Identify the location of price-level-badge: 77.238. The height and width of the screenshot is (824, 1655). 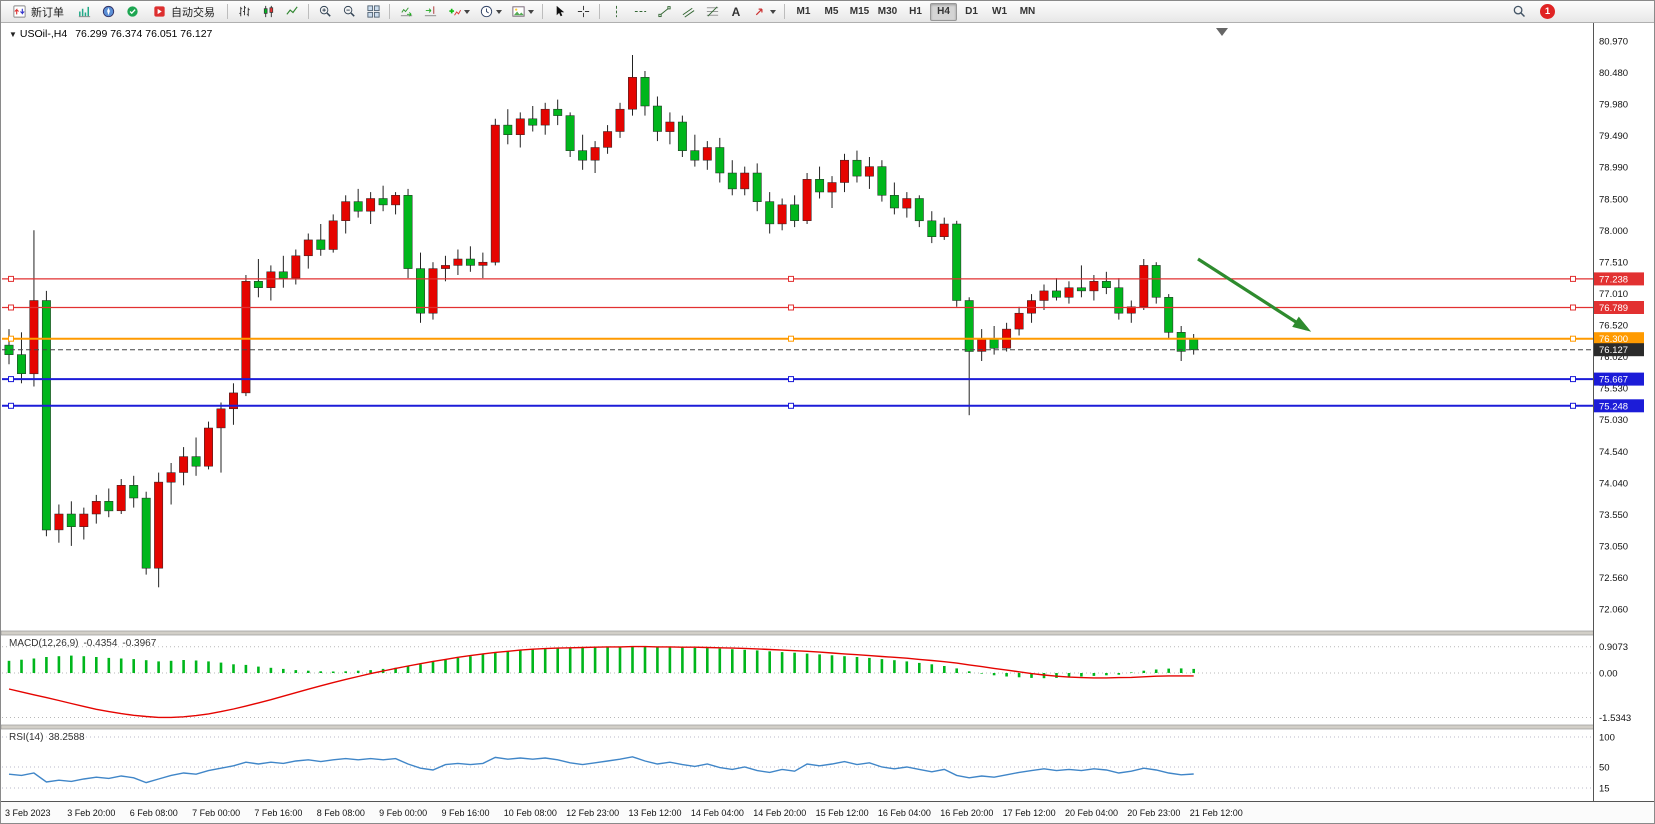
(1619, 279).